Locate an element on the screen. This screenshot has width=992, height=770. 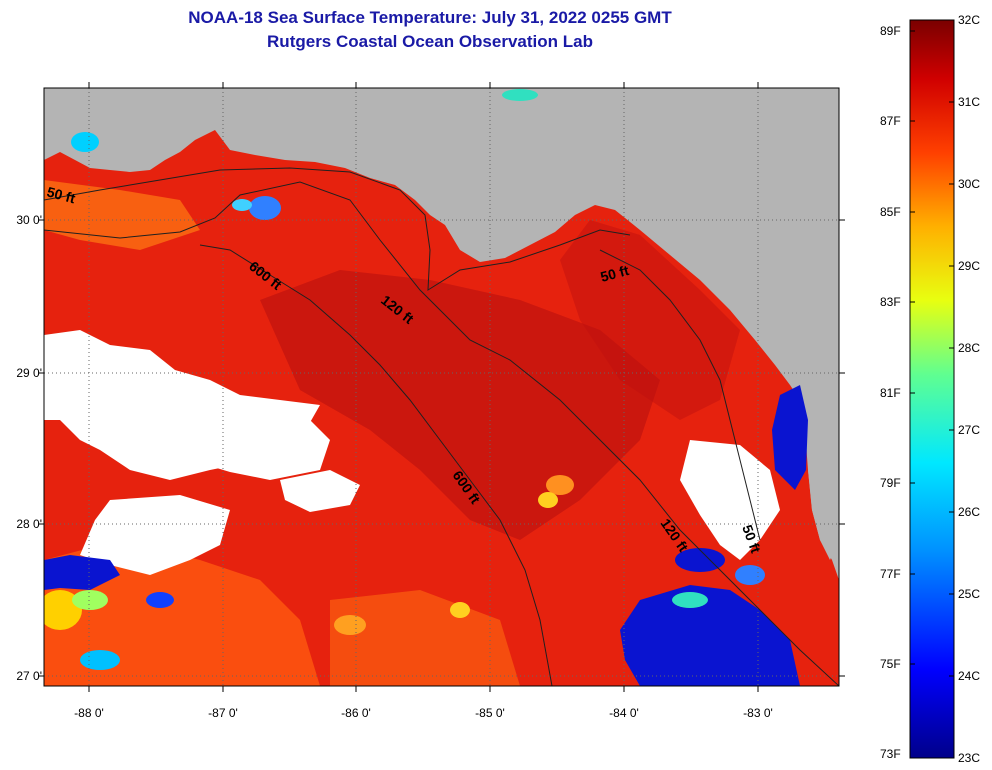
colorbar-c-label: 30C is located at coordinates (969, 184).